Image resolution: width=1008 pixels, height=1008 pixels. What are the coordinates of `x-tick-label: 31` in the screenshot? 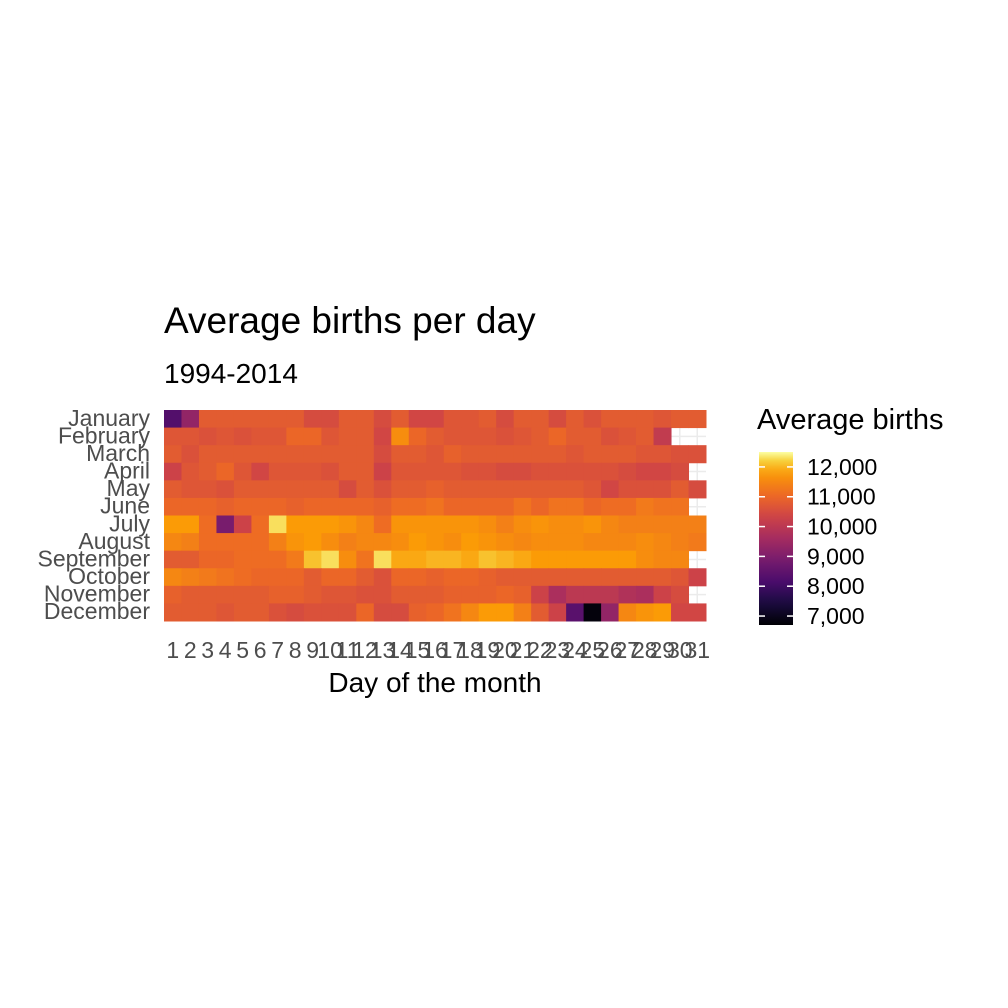 It's located at (697, 650).